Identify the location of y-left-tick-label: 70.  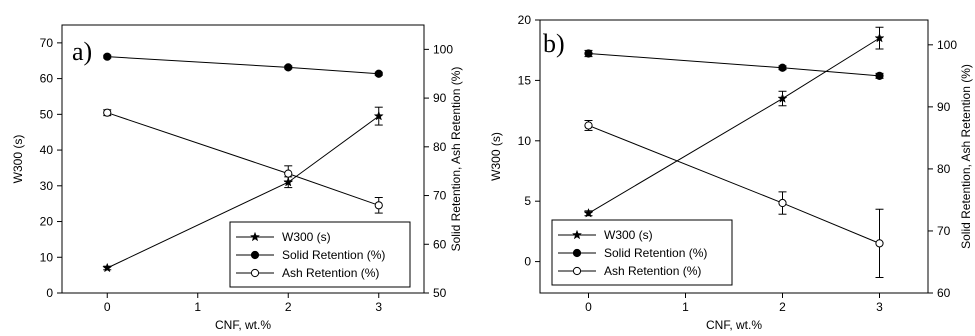
(47, 43).